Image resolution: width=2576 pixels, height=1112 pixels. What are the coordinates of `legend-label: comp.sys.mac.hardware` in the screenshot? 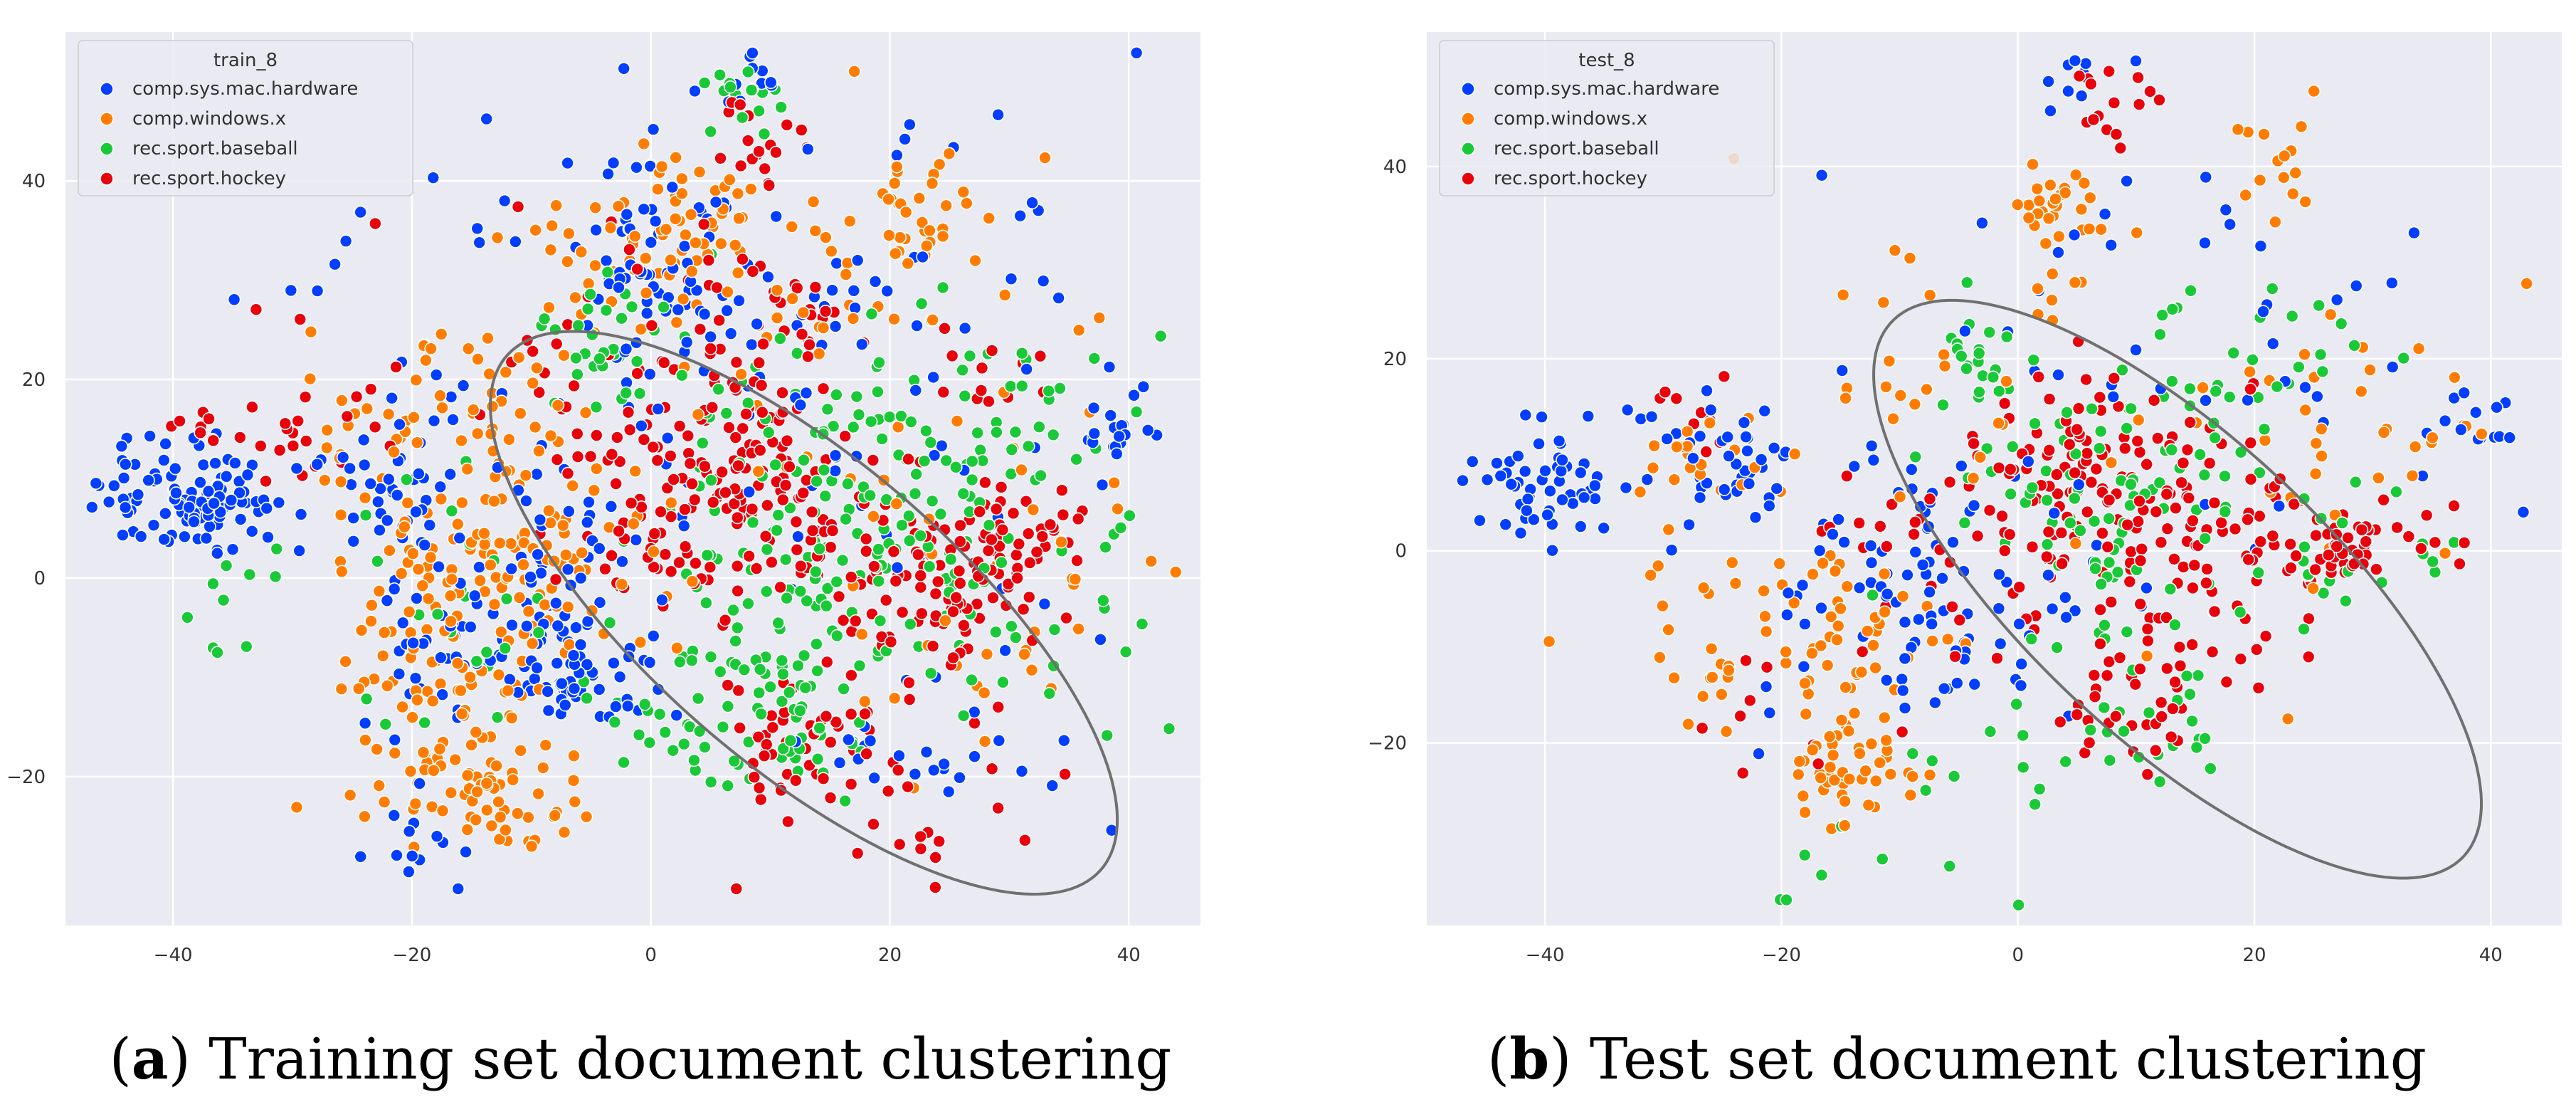 It's located at (1607, 89).